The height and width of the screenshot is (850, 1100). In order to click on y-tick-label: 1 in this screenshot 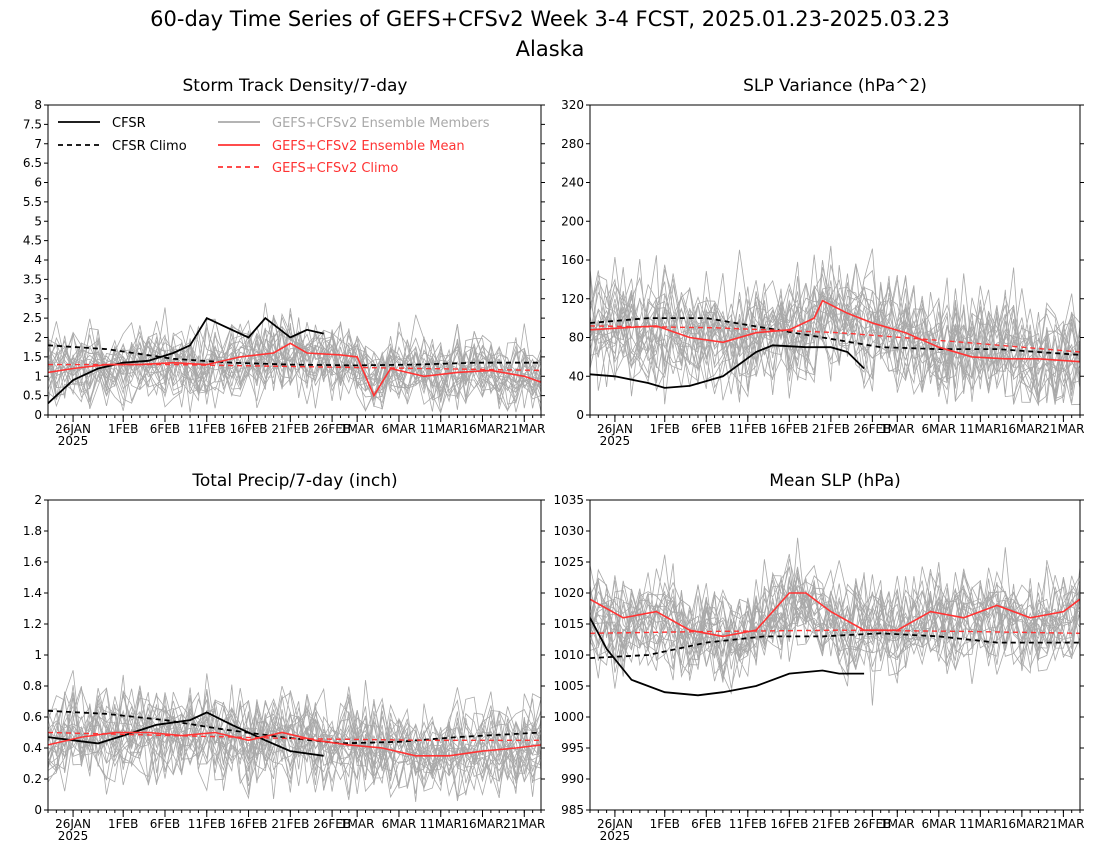, I will do `click(38, 376)`.